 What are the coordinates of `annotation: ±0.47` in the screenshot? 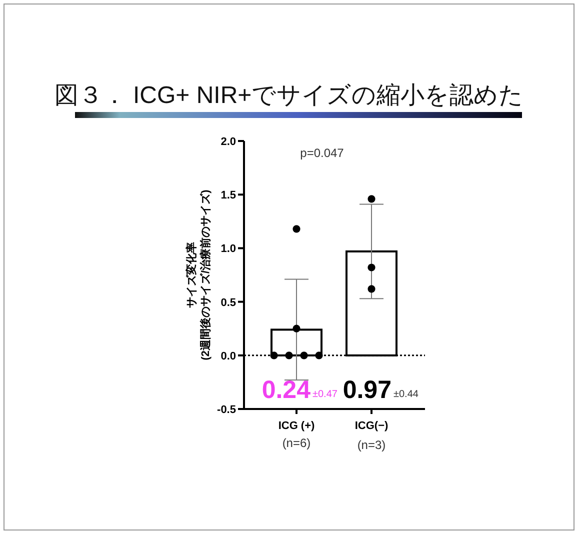 It's located at (325, 394).